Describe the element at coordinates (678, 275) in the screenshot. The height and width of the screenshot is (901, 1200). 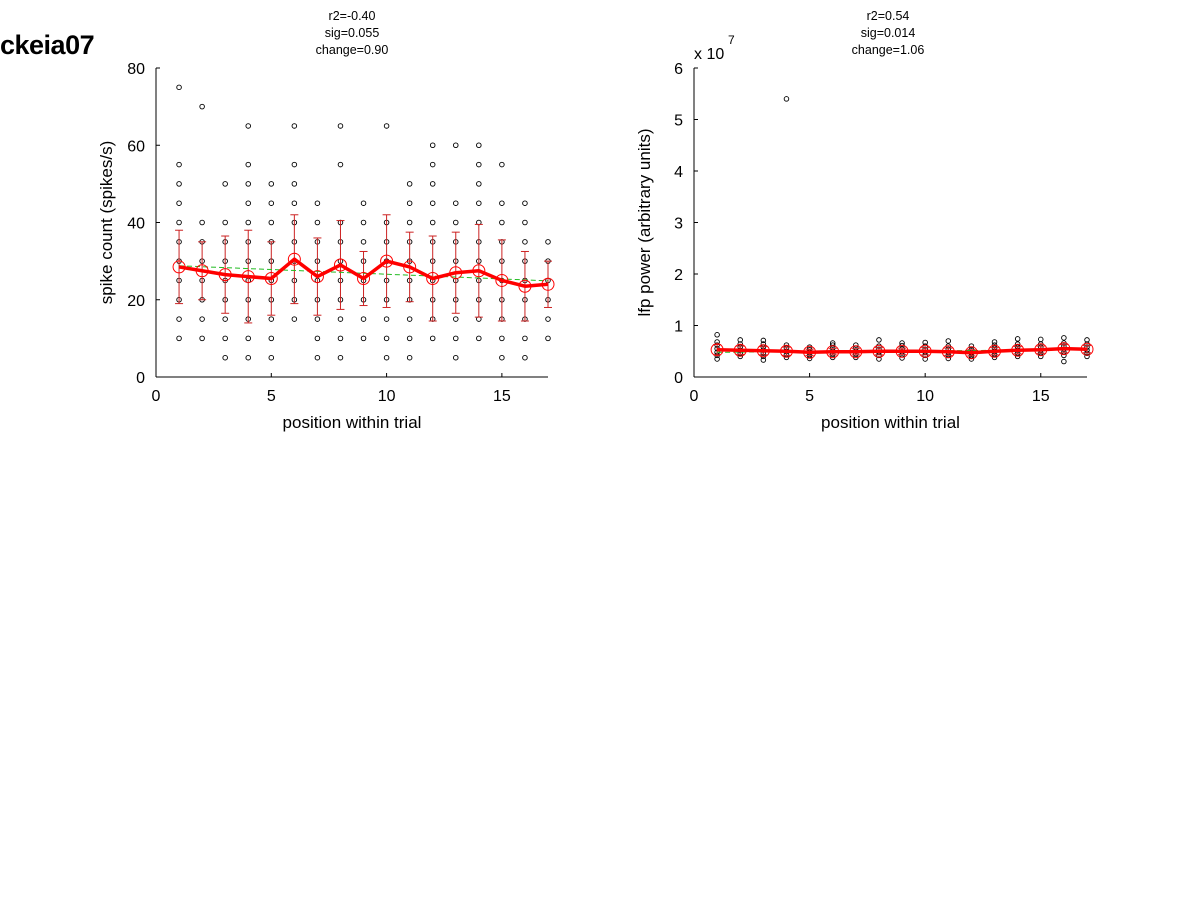
I see `y-tick-label: 2` at that location.